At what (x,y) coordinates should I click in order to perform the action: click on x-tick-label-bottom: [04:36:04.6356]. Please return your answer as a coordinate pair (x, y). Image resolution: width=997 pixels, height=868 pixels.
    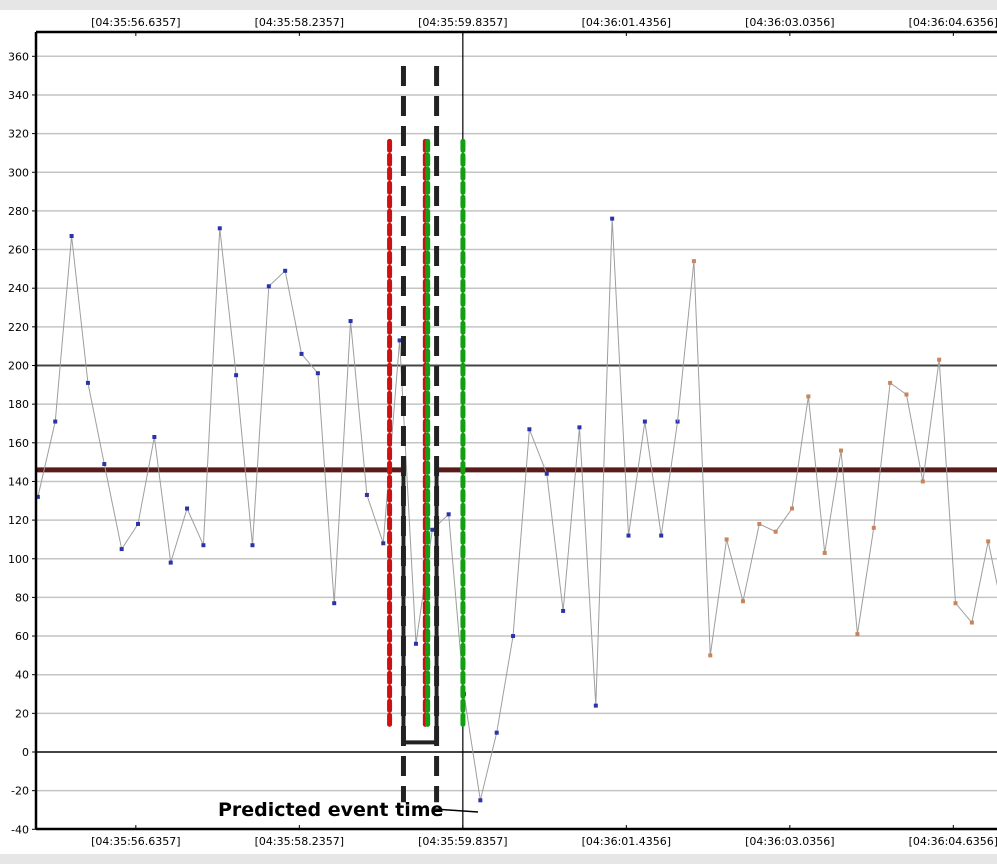
    Looking at the image, I should click on (953, 841).